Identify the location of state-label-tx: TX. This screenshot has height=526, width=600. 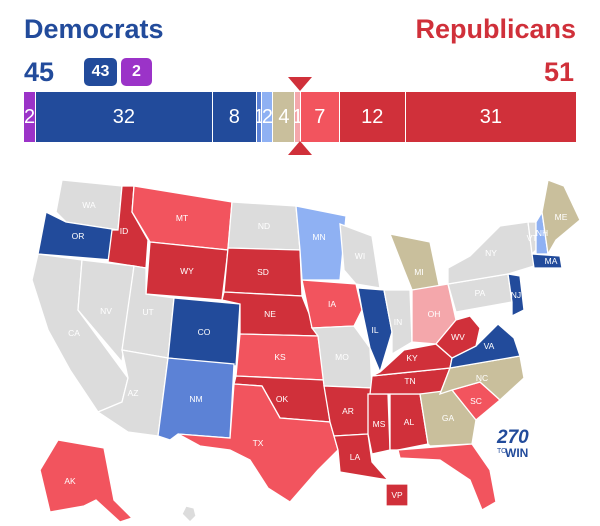
(258, 443).